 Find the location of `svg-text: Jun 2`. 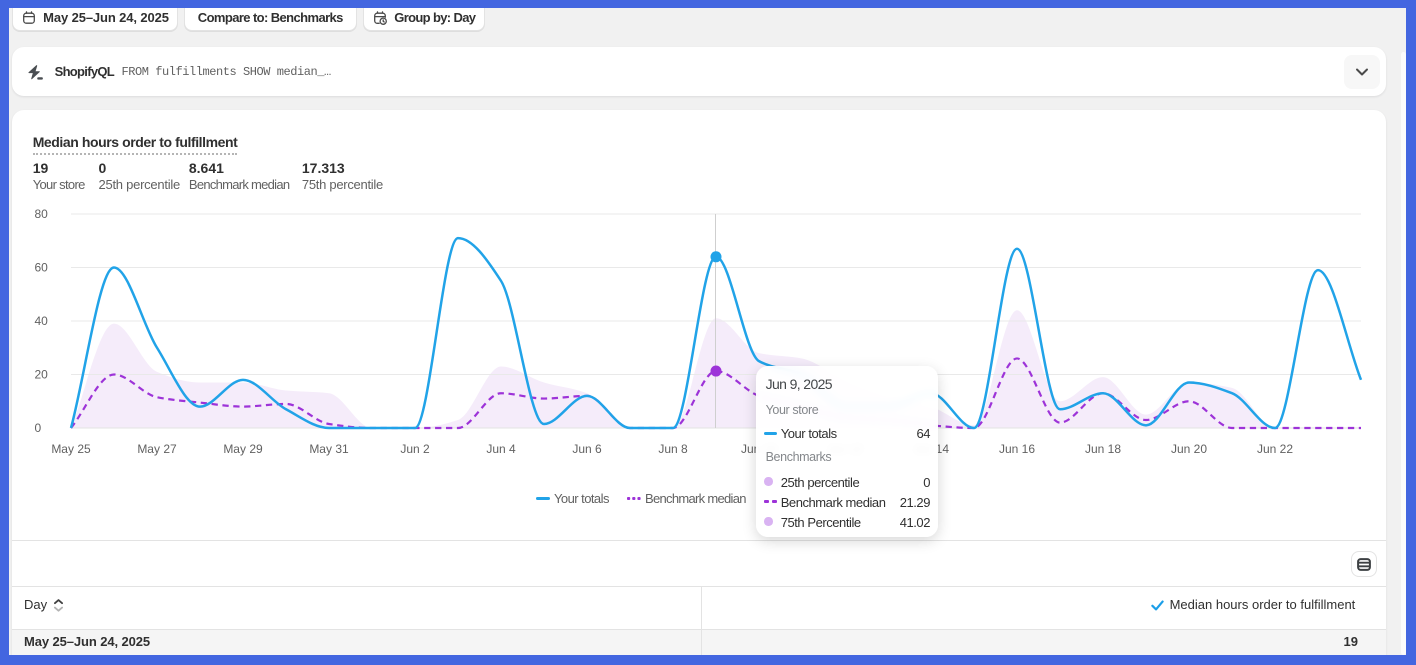

svg-text: Jun 2 is located at coordinates (415, 449).